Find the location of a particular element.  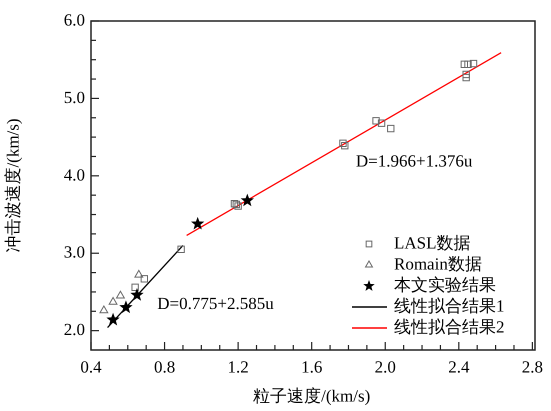

y-tick-label: 2.0 is located at coordinates (74, 330).